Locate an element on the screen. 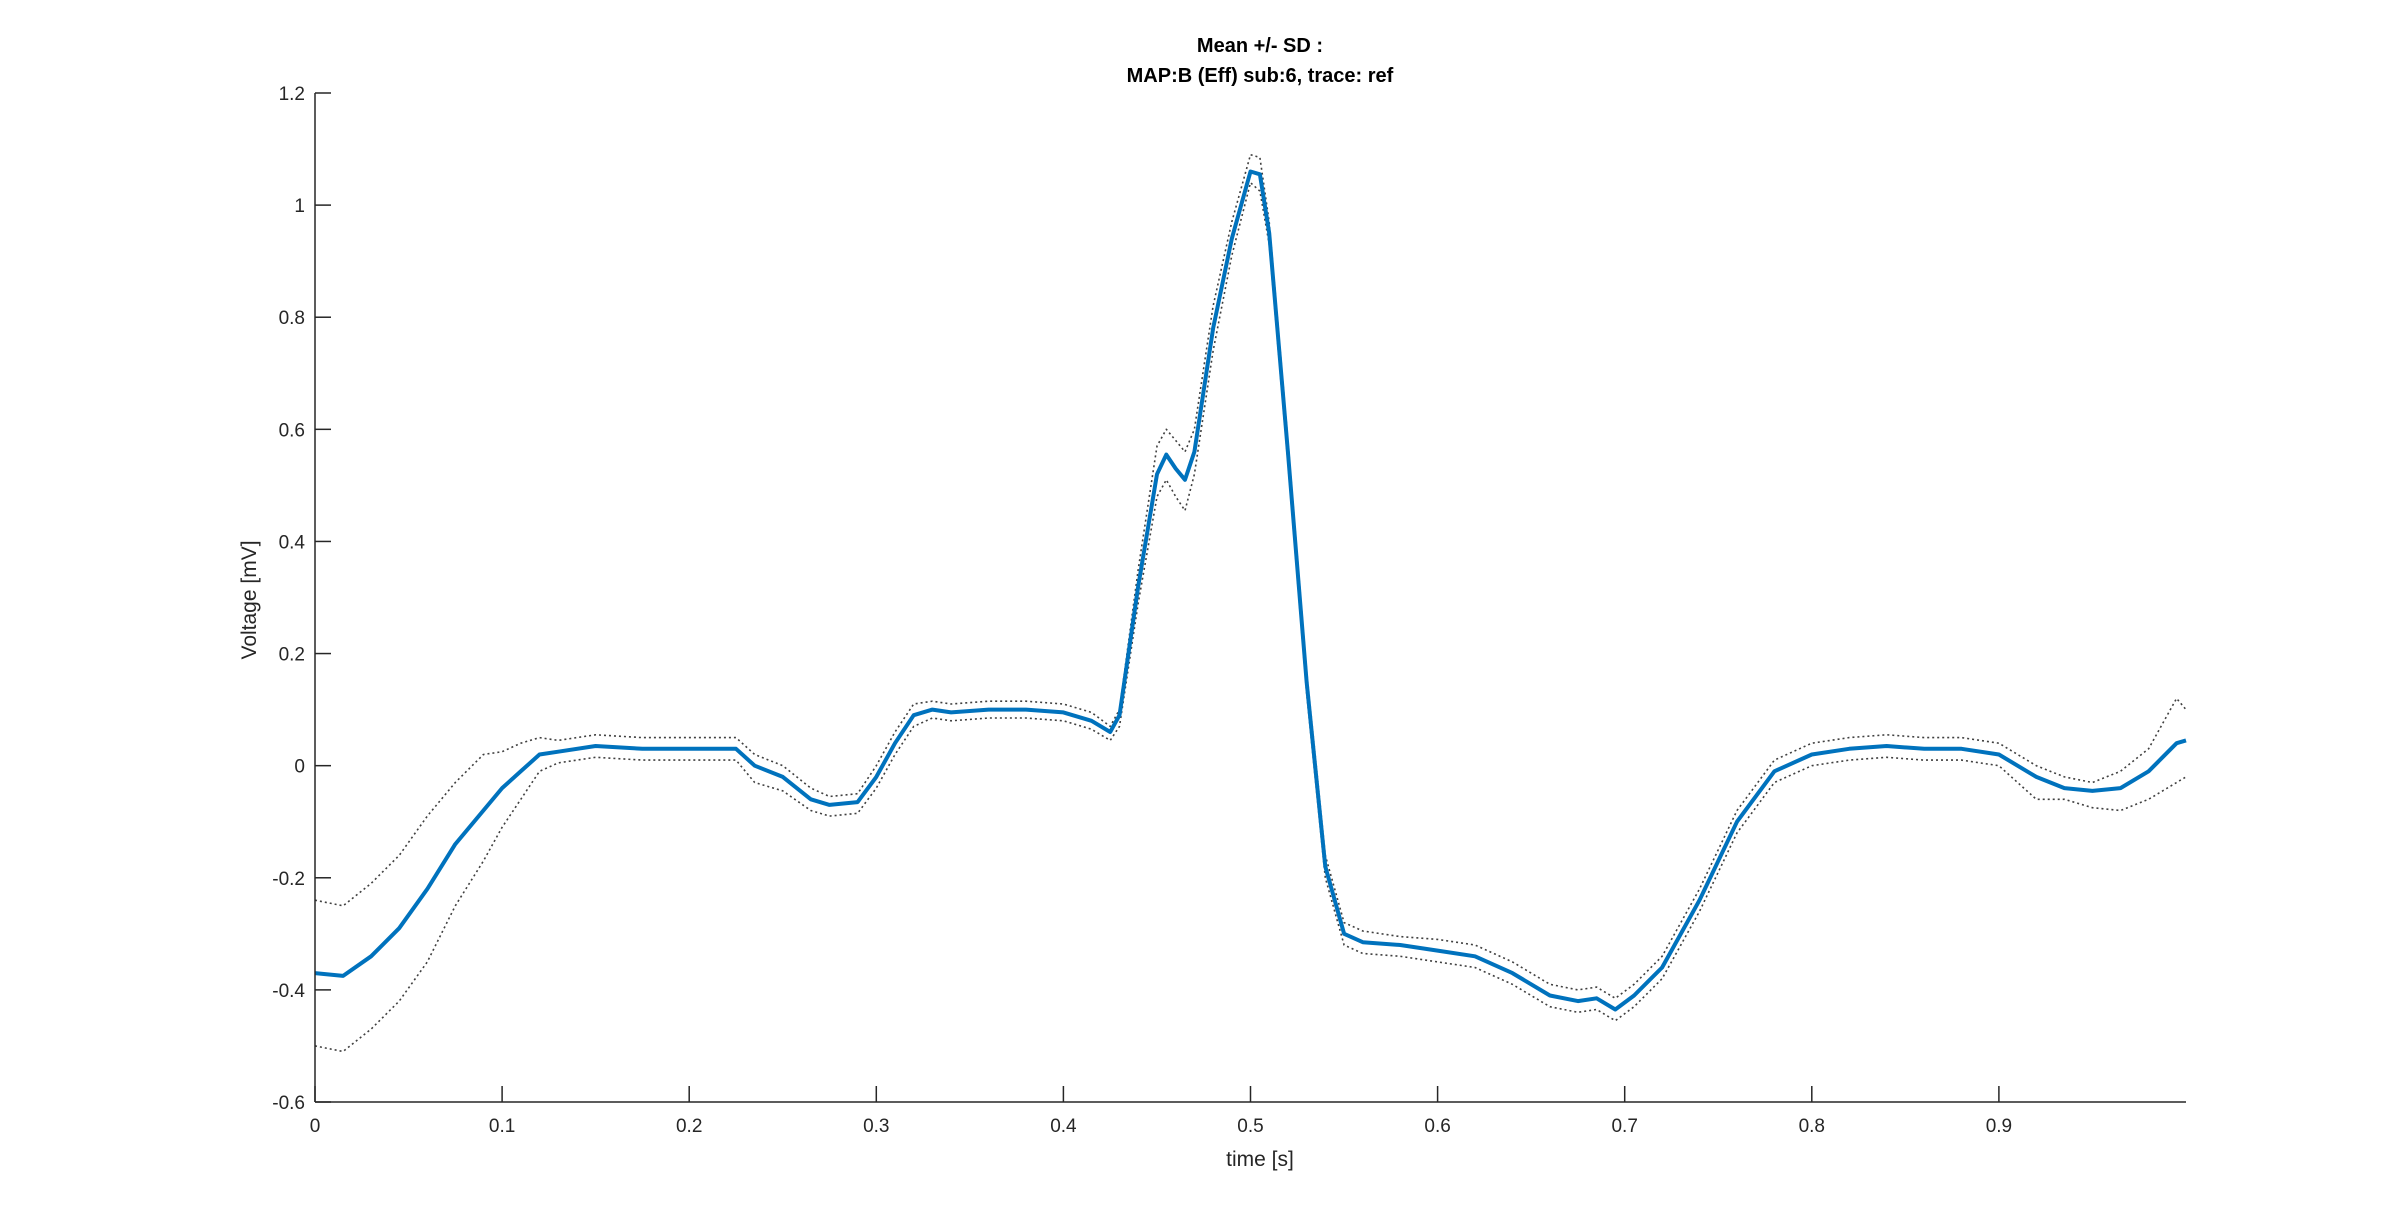 The width and height of the screenshot is (2400, 1232). y-tick-label: 0.2 is located at coordinates (292, 655).